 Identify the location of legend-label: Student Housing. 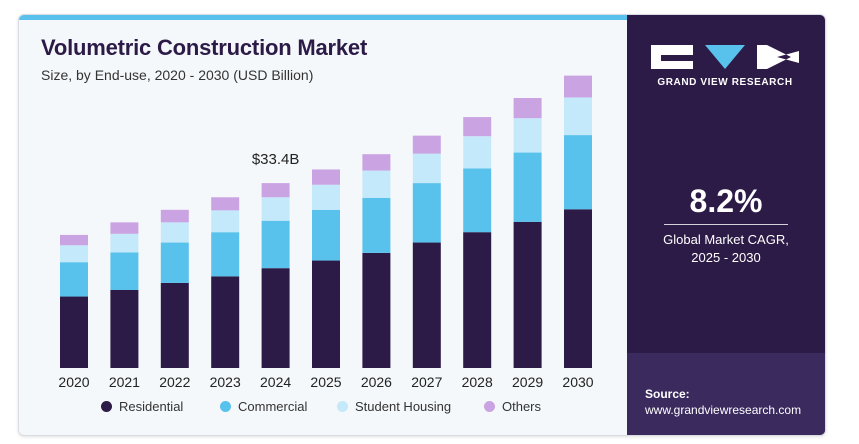
(403, 406).